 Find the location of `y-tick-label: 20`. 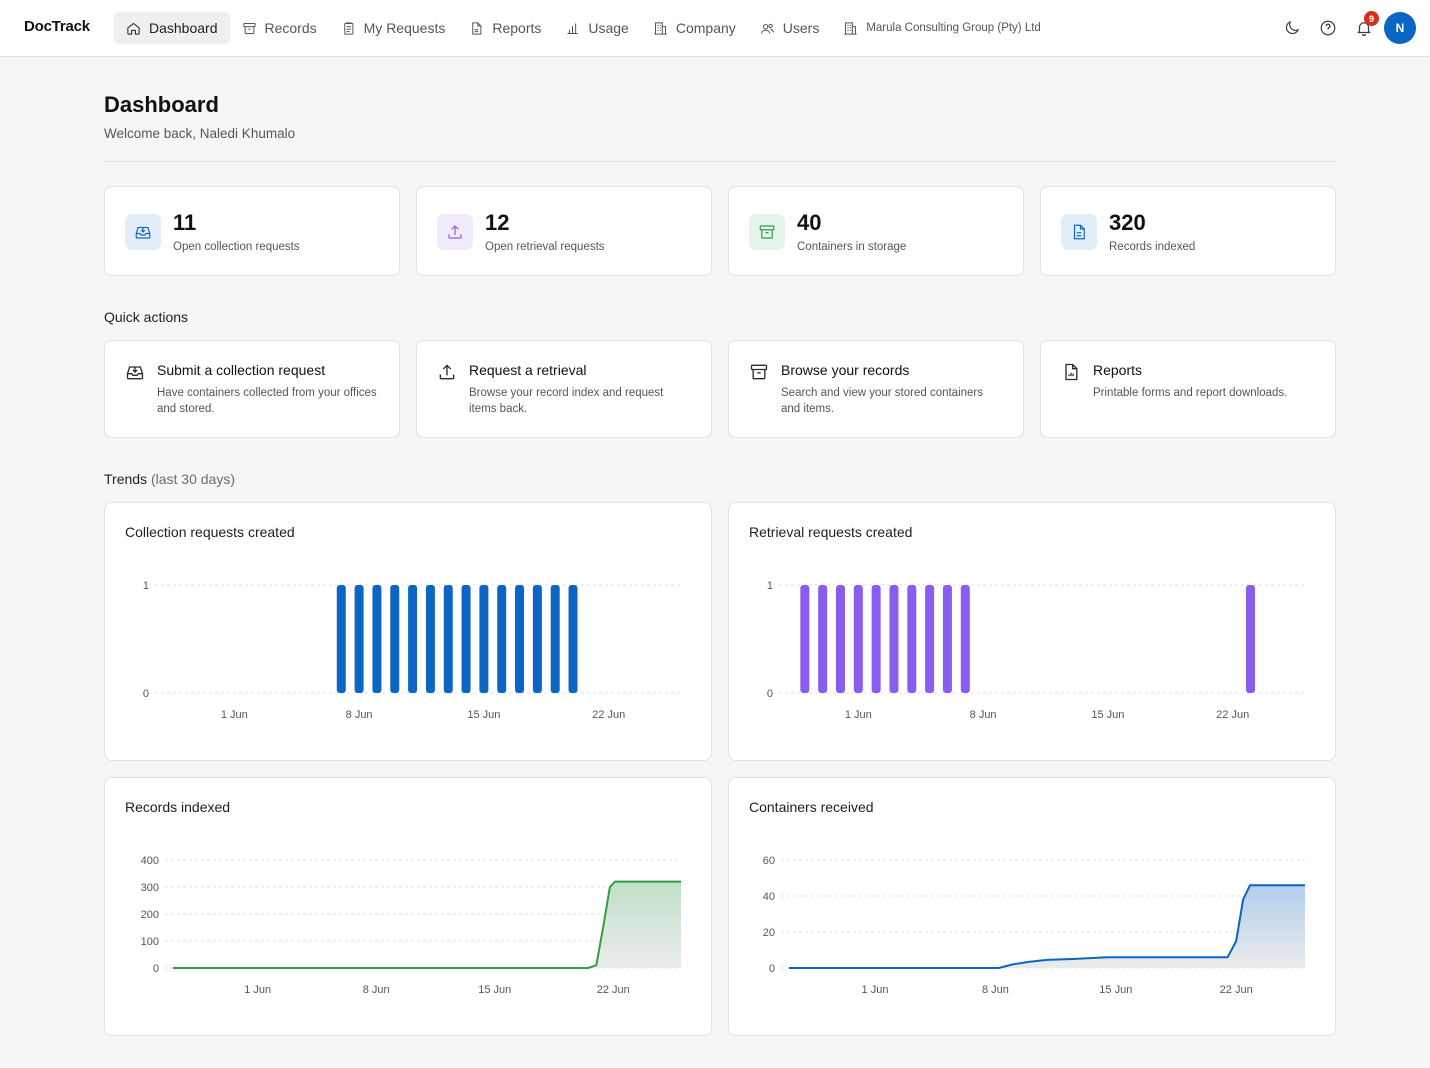

y-tick-label: 20 is located at coordinates (769, 933).